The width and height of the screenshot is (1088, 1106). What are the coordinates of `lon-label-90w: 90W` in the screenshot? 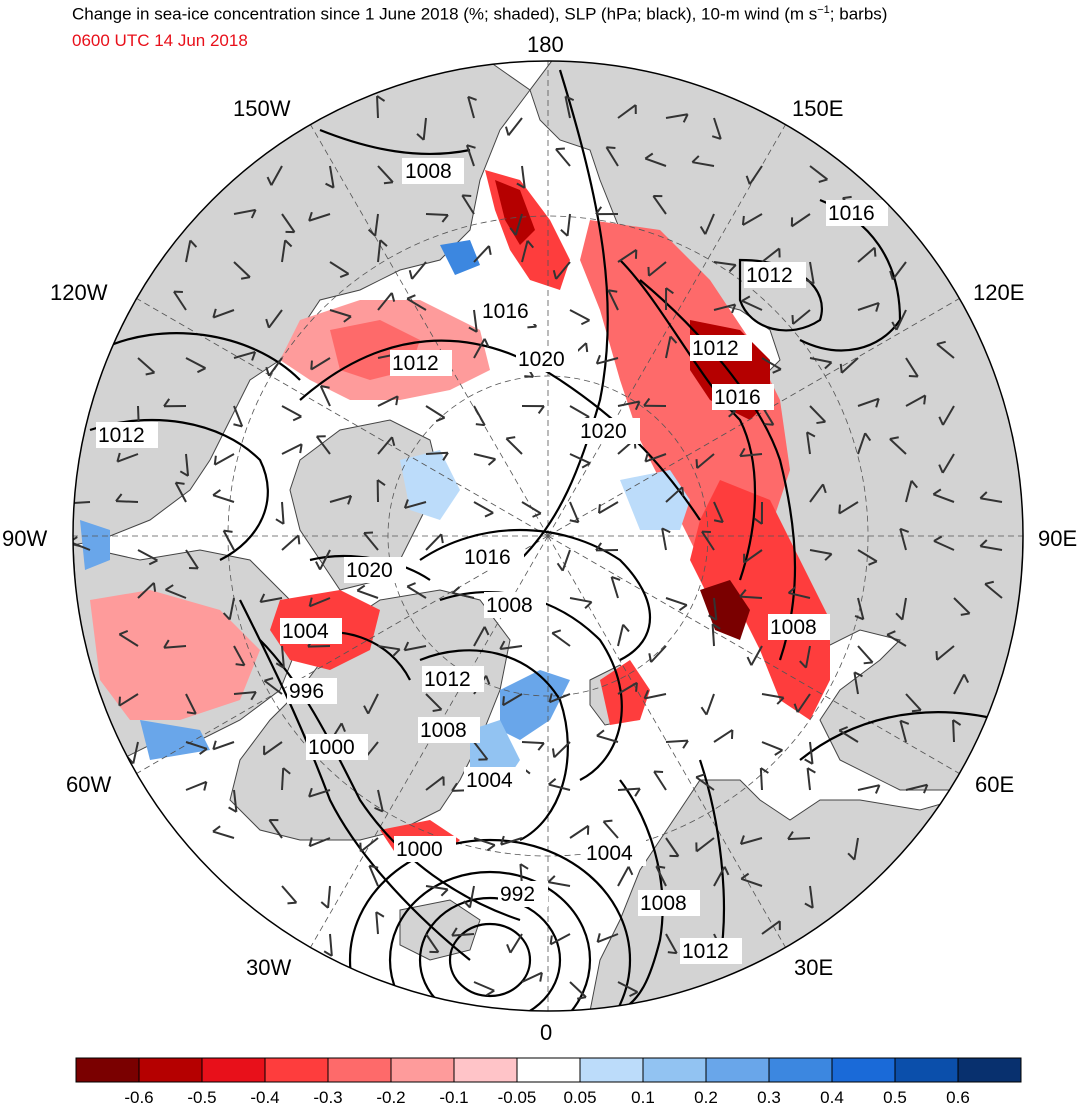 It's located at (24, 538).